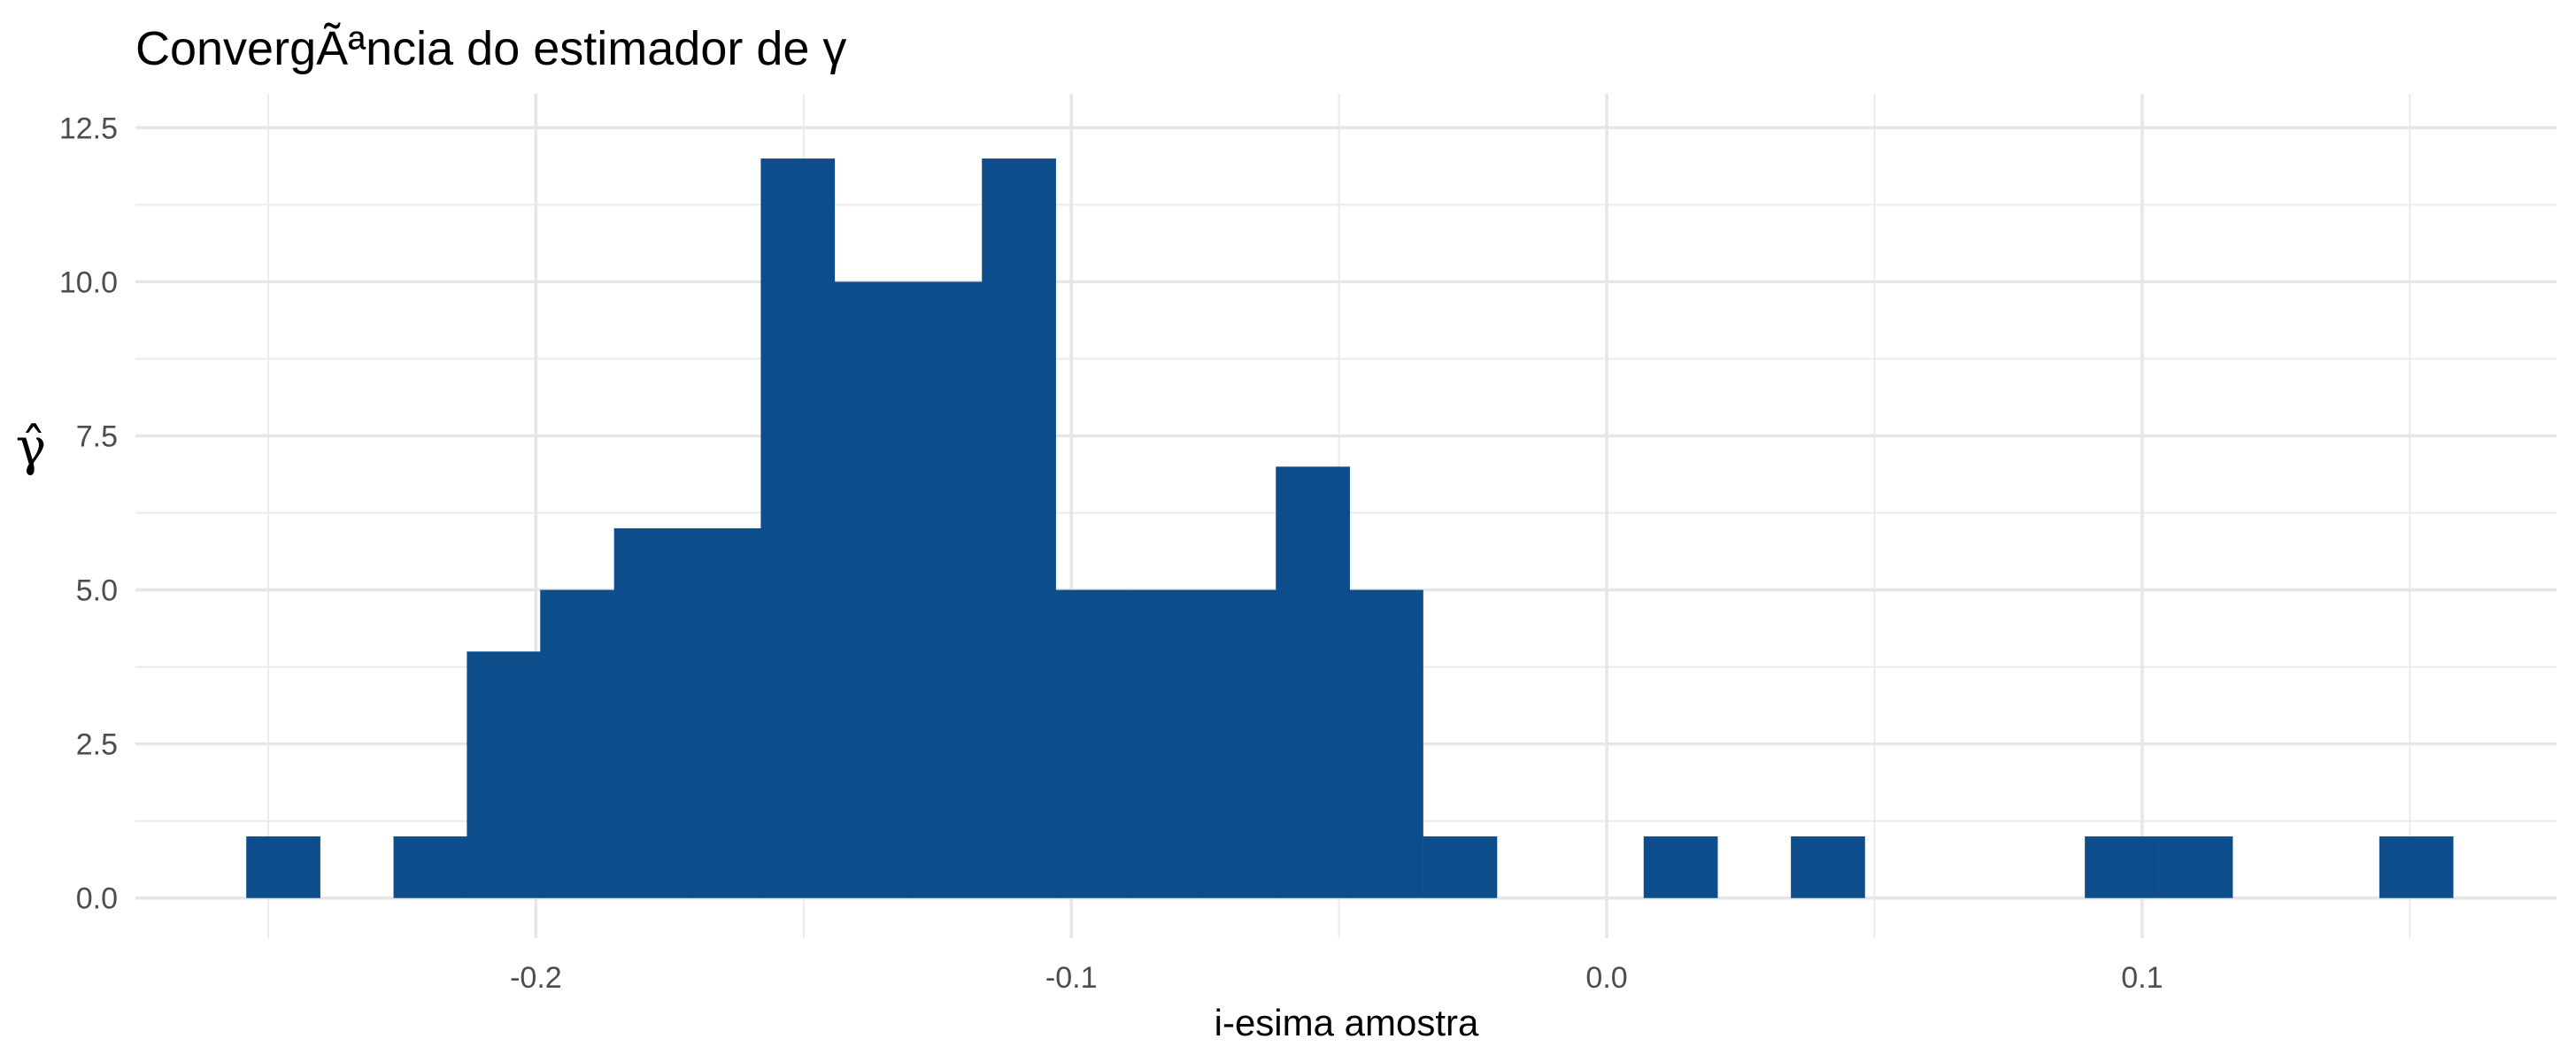 This screenshot has height=1062, width=2576. I want to click on y-tick-label: 7.5, so click(97, 436).